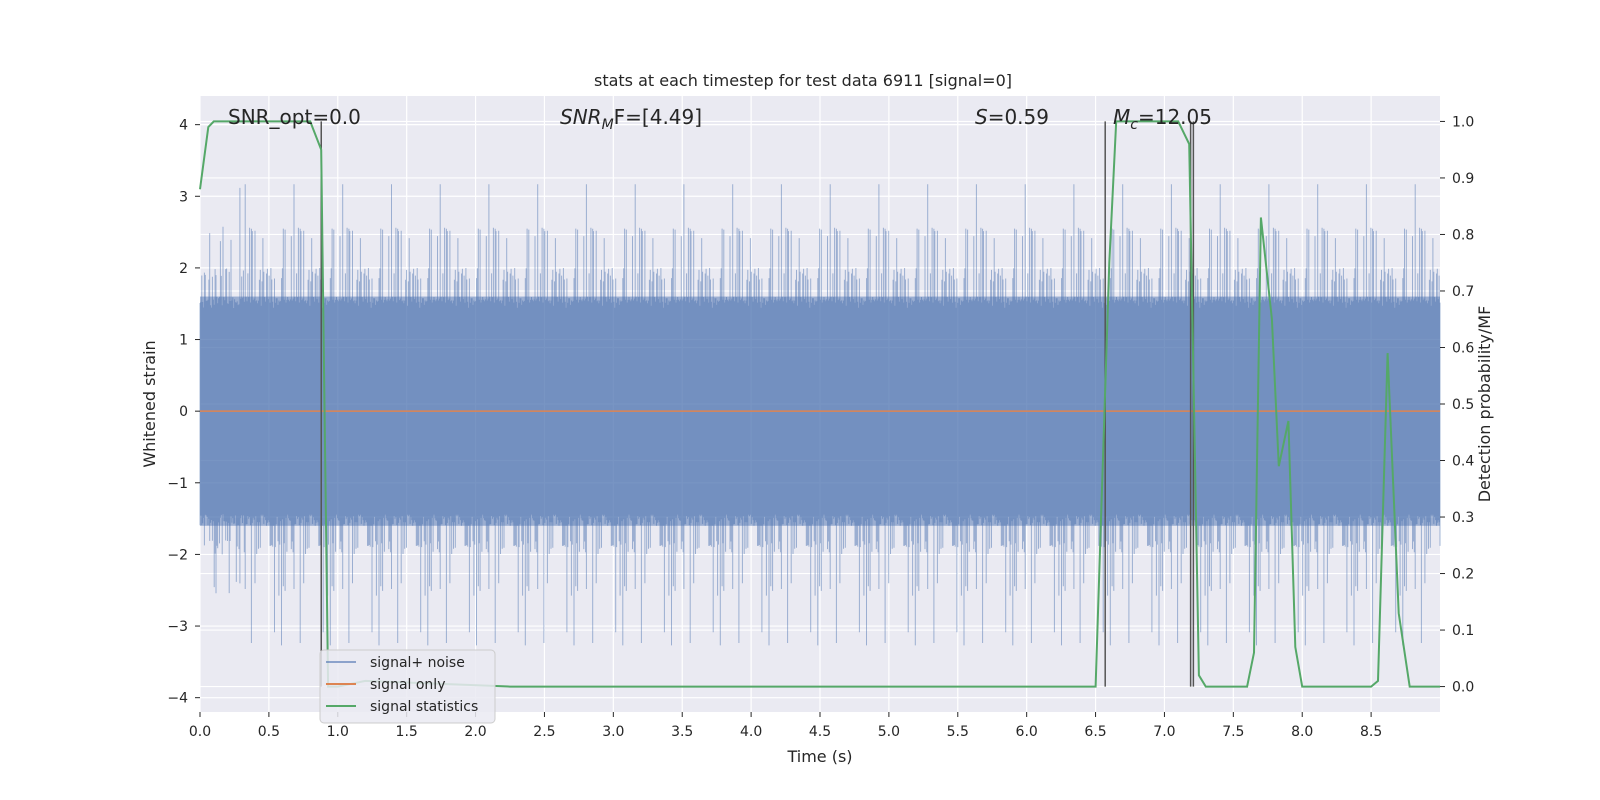 Image resolution: width=1600 pixels, height=800 pixels. I want to click on x-tick-5: 2.5, so click(544, 732).